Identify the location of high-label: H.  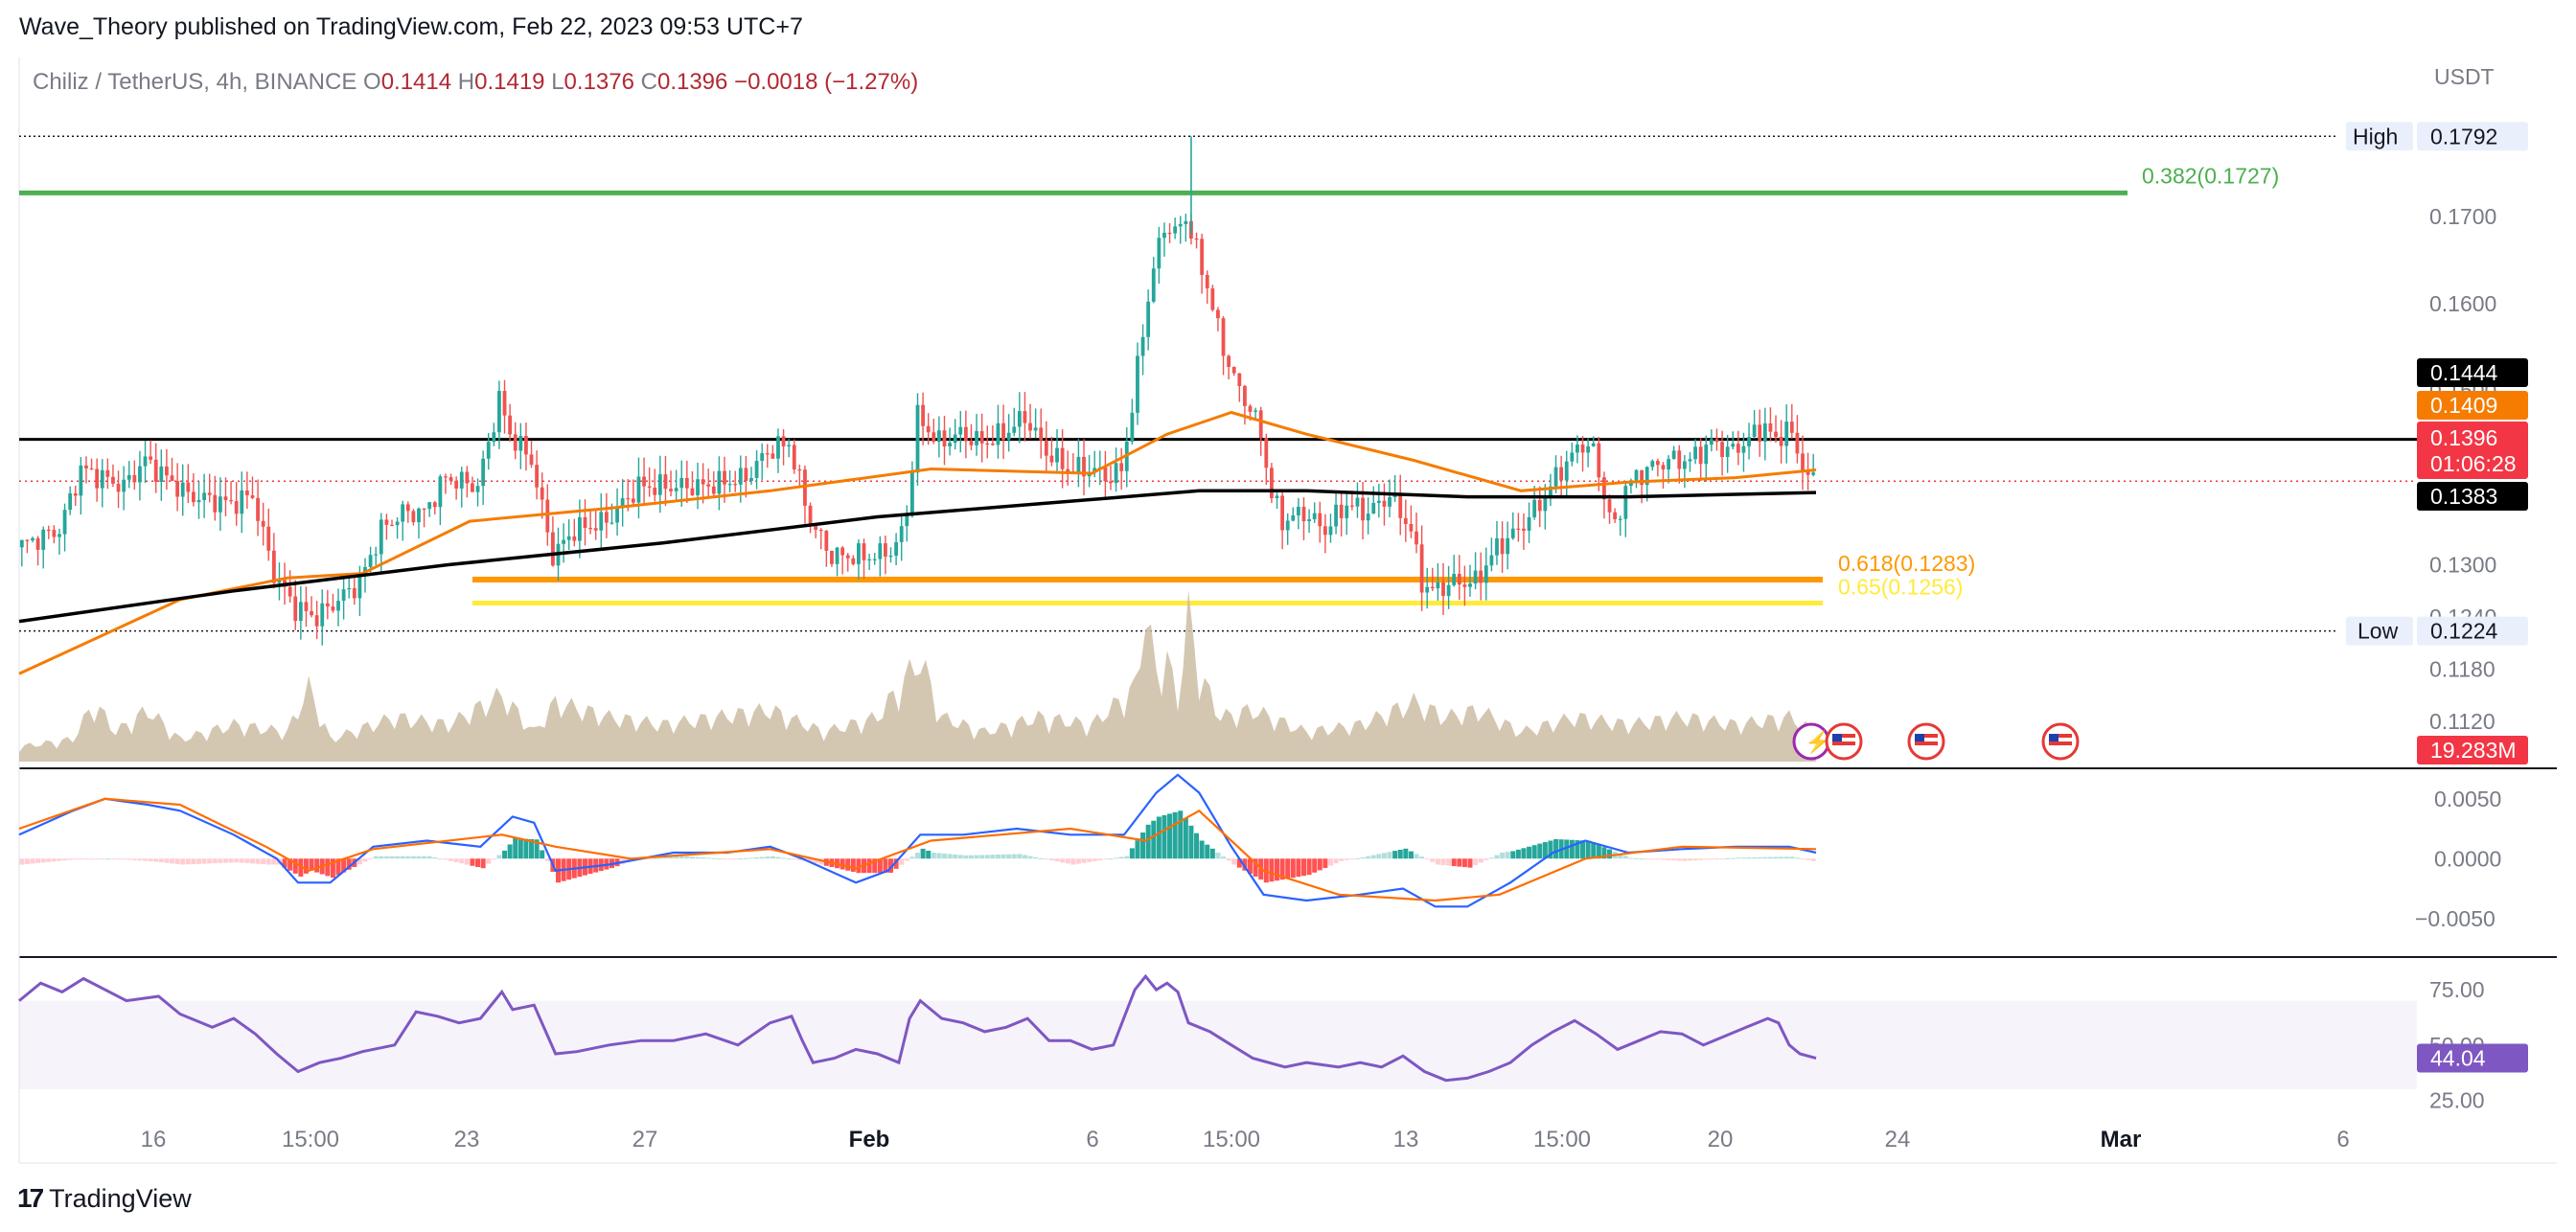
(466, 82).